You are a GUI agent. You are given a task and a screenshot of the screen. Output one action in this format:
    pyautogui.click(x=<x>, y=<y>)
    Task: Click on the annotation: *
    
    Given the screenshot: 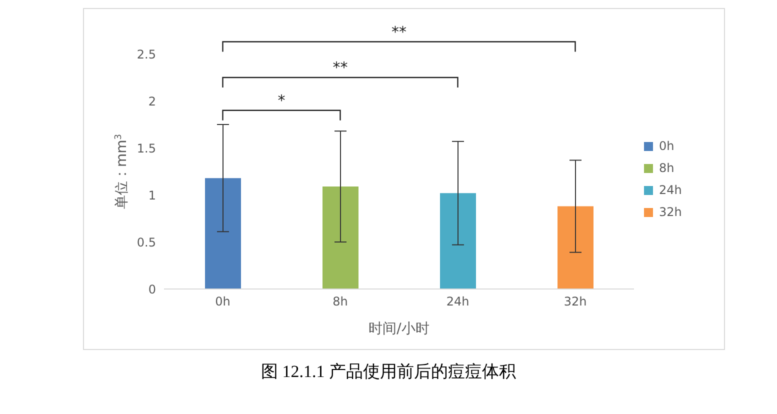 What is the action you would take?
    pyautogui.click(x=282, y=100)
    